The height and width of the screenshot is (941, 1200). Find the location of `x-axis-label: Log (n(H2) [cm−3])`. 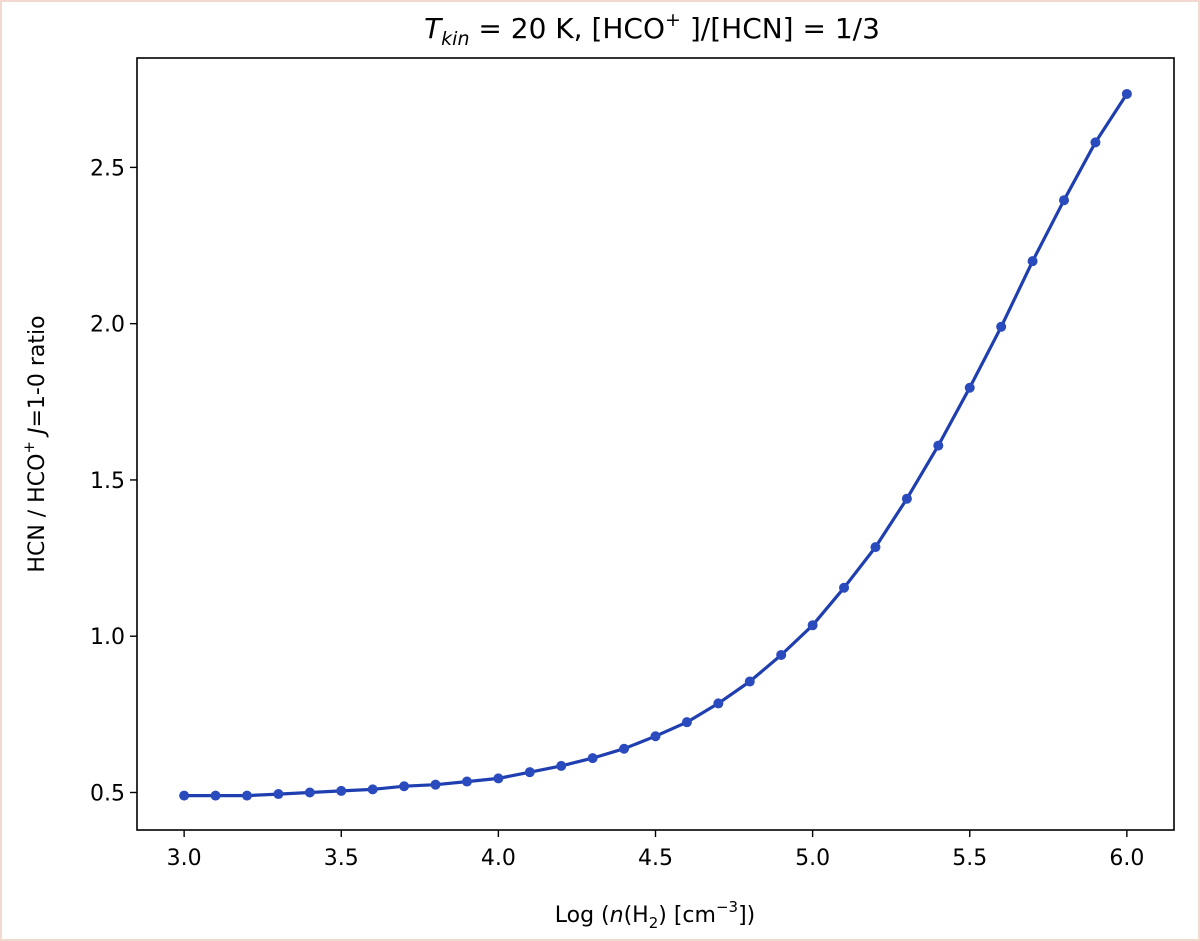

x-axis-label: Log (n(H2) [cm−3]) is located at coordinates (655, 915).